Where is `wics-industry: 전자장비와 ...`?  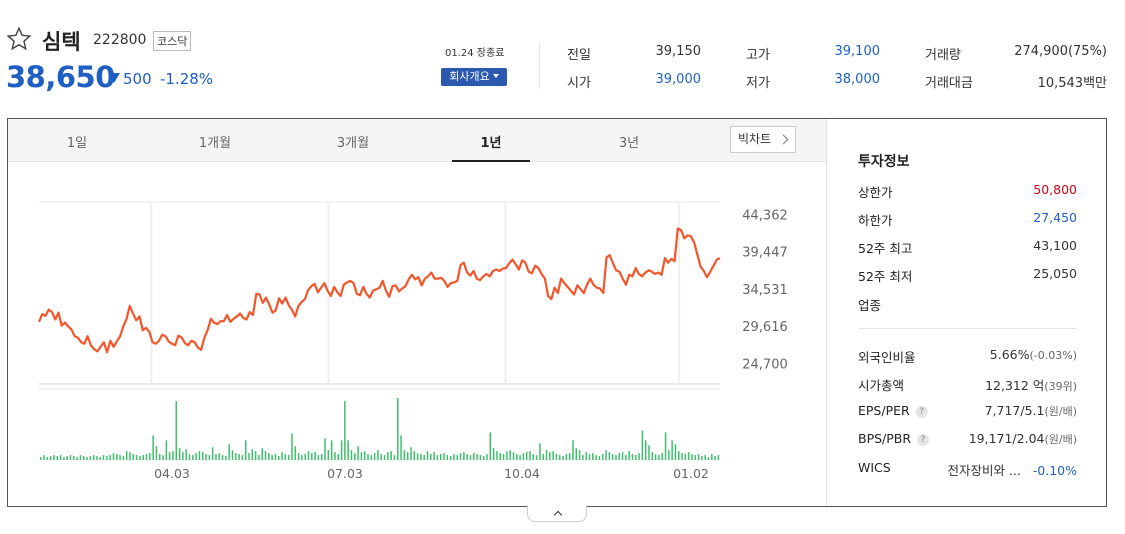
wics-industry: 전자장비와 ... is located at coordinates (984, 470).